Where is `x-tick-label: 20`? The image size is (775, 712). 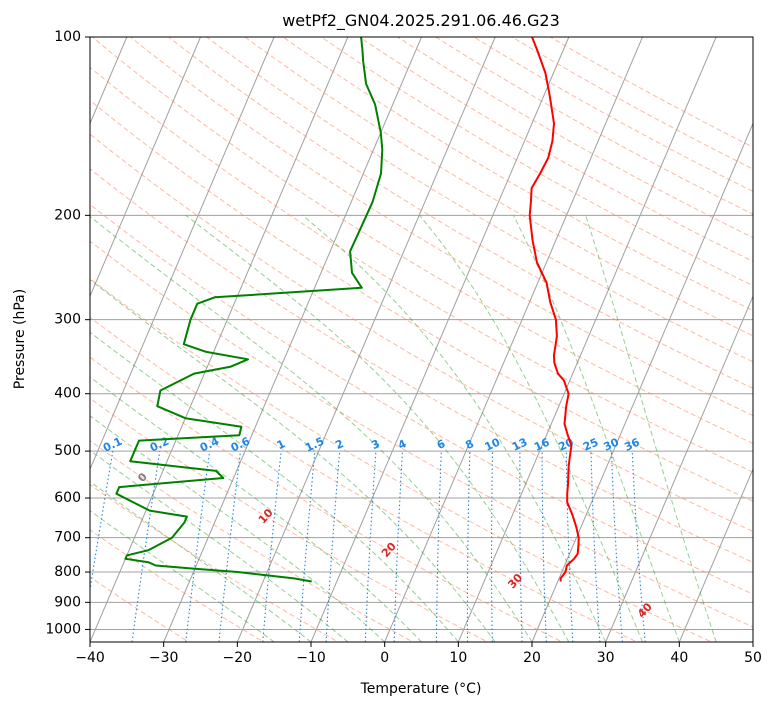 x-tick-label: 20 is located at coordinates (532, 658).